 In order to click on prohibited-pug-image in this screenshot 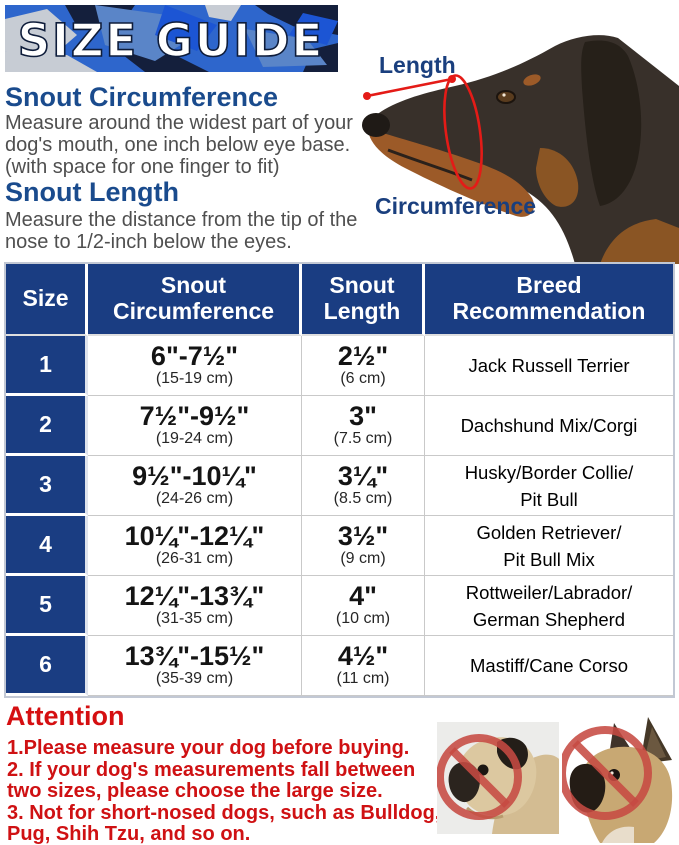, I will do `click(497, 778)`.